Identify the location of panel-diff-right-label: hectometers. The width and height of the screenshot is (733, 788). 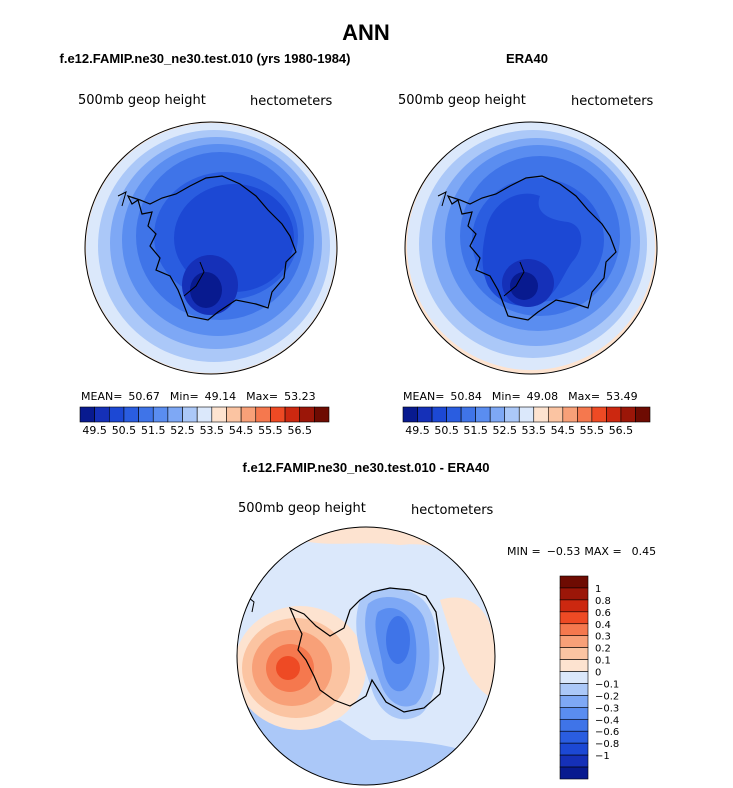
(452, 510).